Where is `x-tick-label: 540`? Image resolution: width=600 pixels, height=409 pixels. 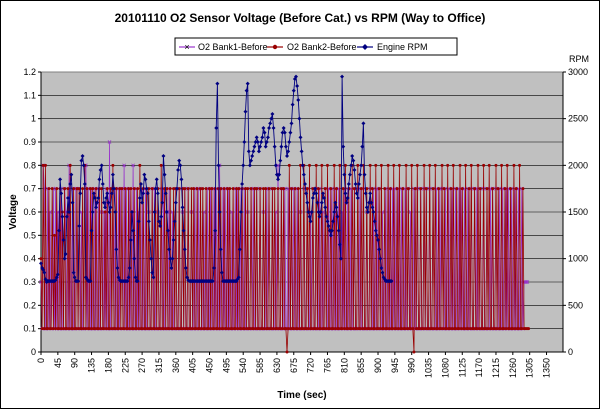 x-tick-label: 540 is located at coordinates (243, 365).